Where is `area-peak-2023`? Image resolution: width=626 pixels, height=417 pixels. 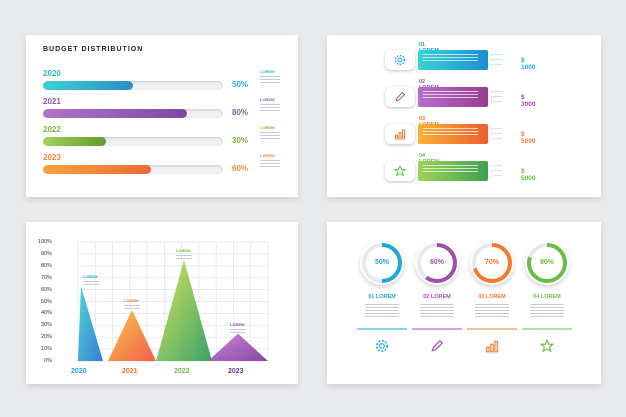 area-peak-2023 is located at coordinates (238, 347).